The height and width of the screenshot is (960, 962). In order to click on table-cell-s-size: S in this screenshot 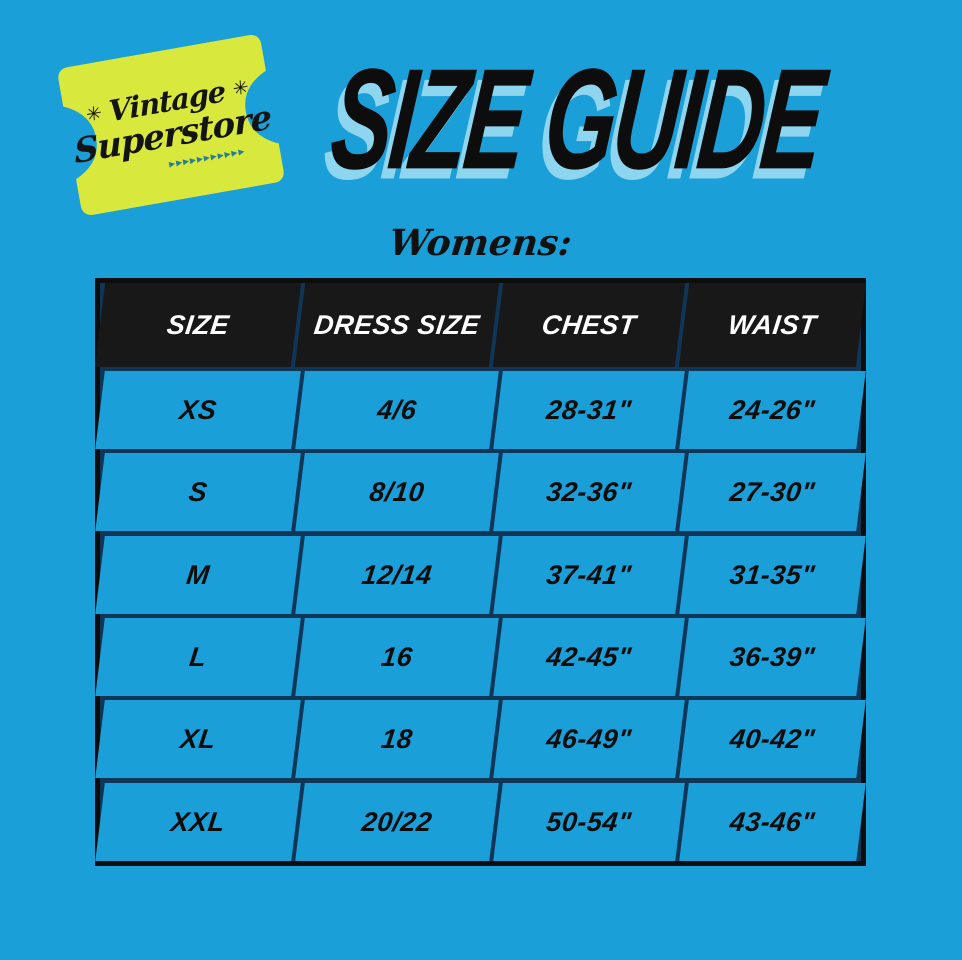, I will do `click(198, 492)`.